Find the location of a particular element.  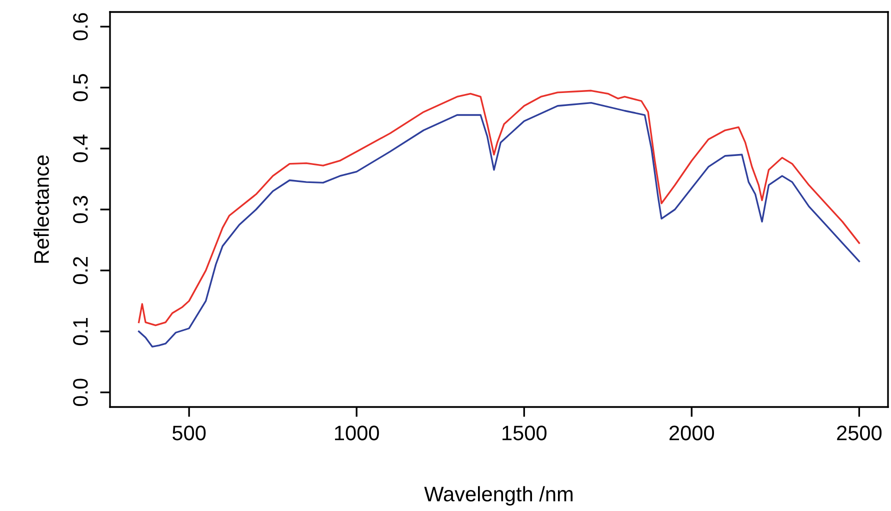

y-tick-label: 0.2 is located at coordinates (80, 270).